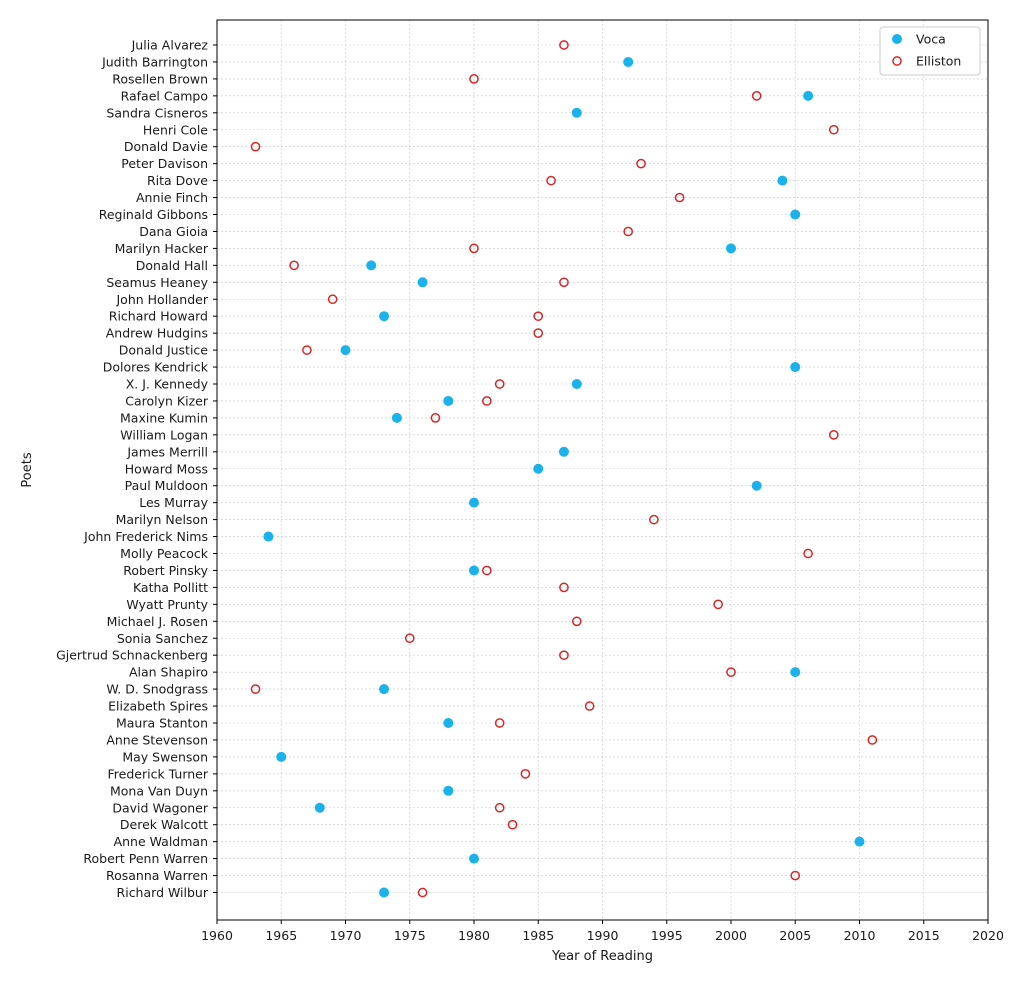  I want to click on x-tick-label: 1985, so click(538, 935).